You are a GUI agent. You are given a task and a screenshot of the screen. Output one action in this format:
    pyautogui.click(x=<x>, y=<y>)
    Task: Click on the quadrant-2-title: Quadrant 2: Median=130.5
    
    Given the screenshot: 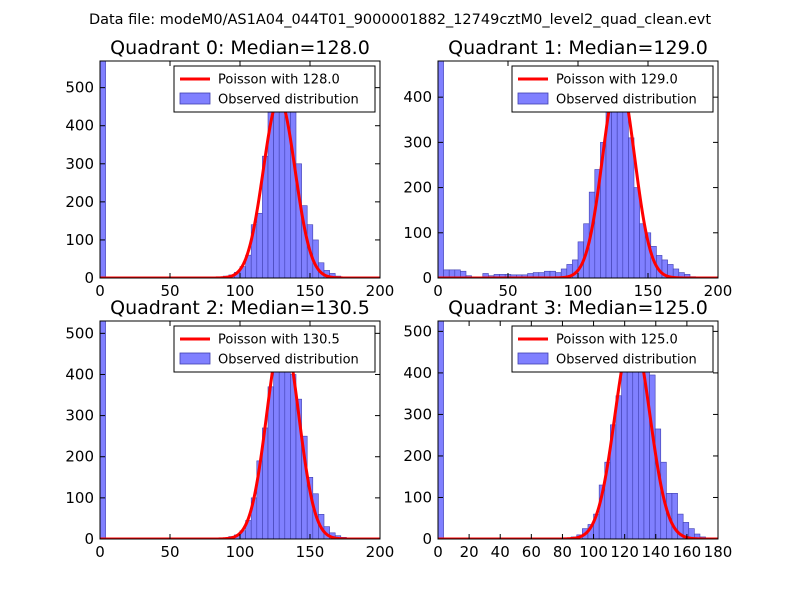 What is the action you would take?
    pyautogui.click(x=240, y=308)
    